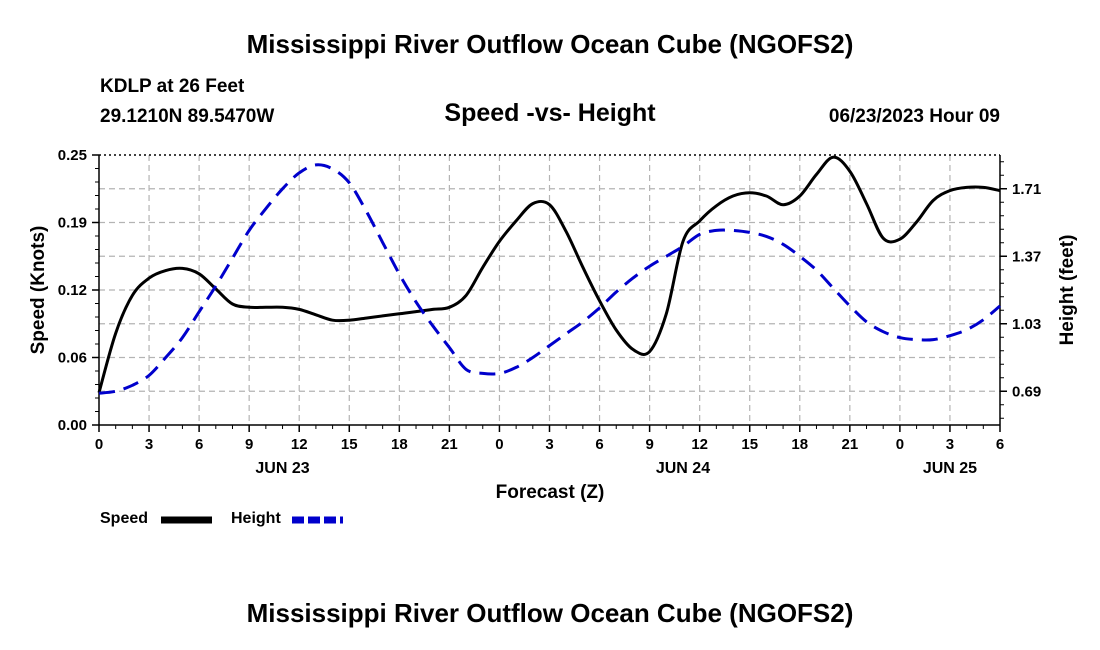  Describe the element at coordinates (187, 116) in the screenshot. I see `station-coordinates: 29.1210N 89.5470W` at that location.